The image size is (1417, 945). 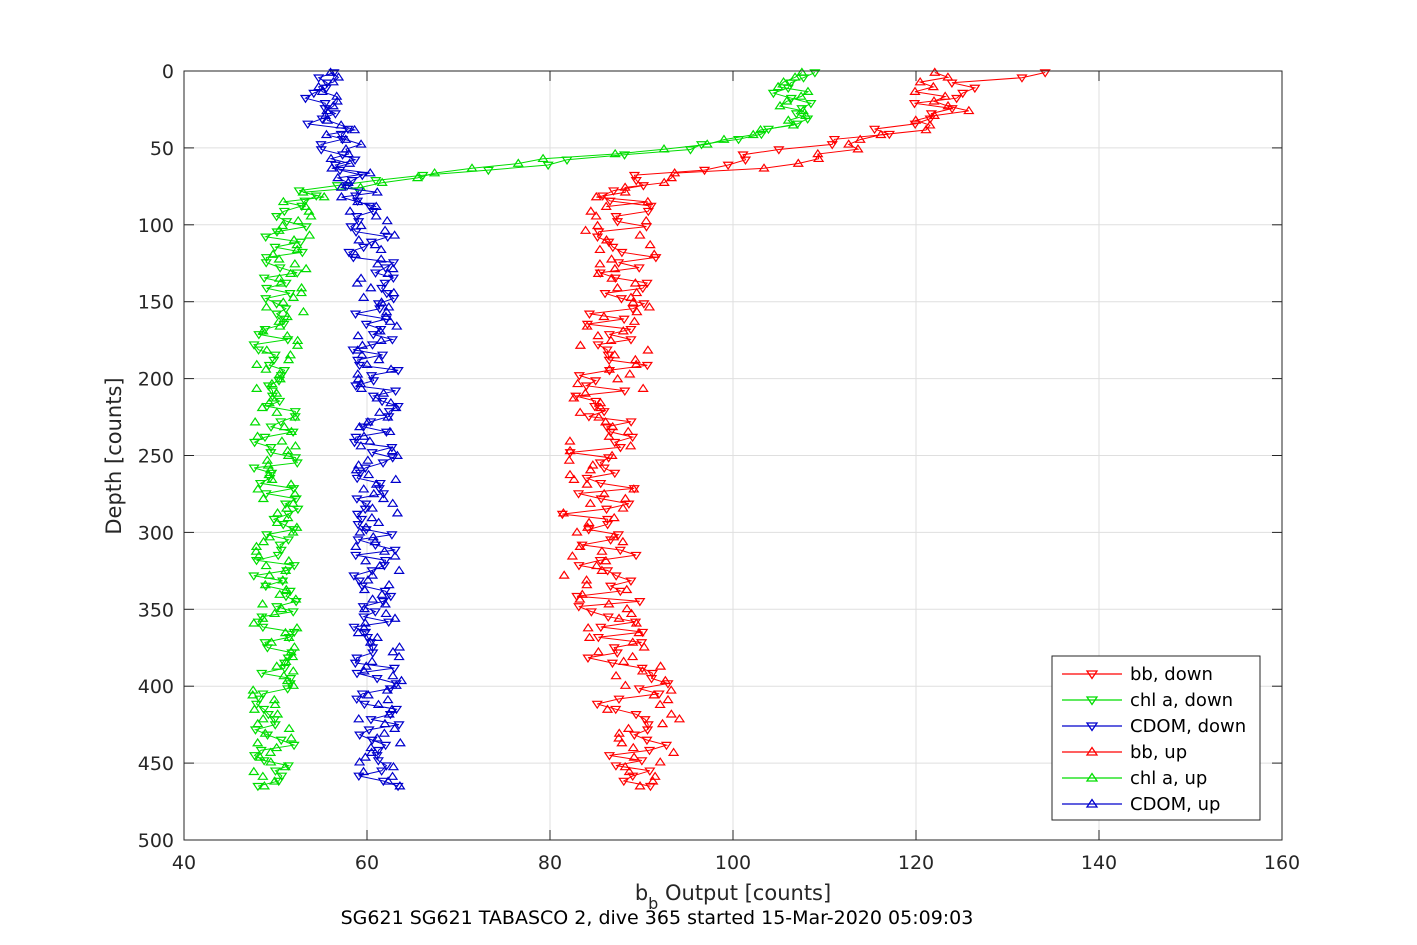 I want to click on legend-entry: bb, up, so click(x=1124, y=752).